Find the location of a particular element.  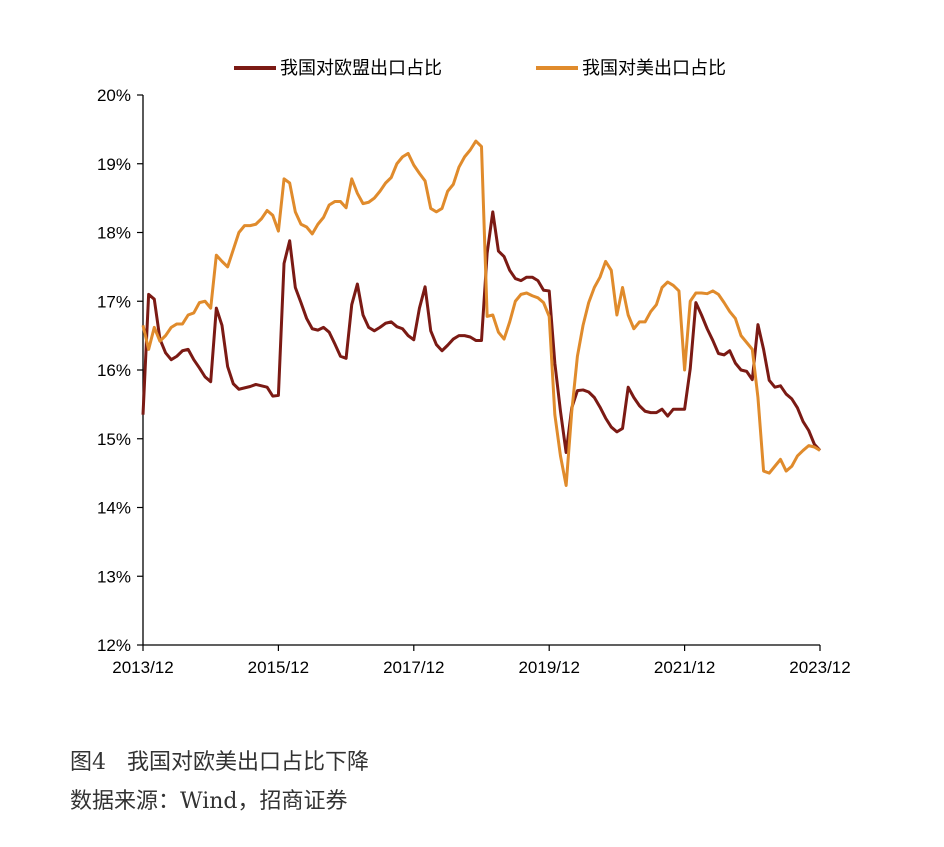

y-axis: 12% 13% 14% 15% 16% 17% 18% 19% 20% is located at coordinates (120, 370).